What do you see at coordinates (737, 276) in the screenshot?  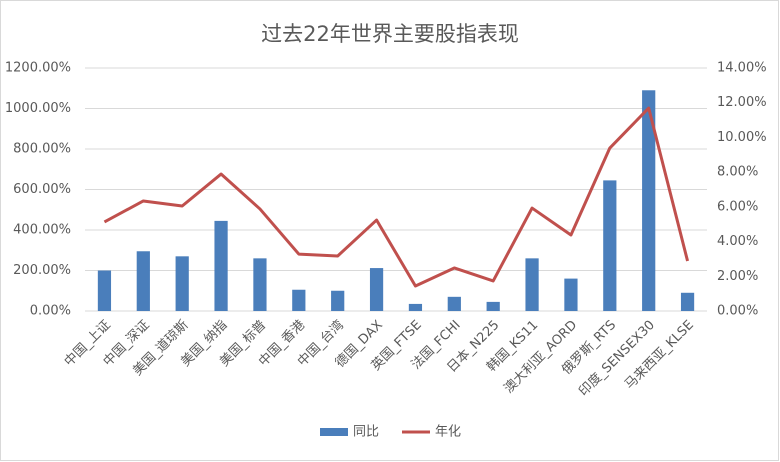 I see `y2-tick-label: 2.00%` at bounding box center [737, 276].